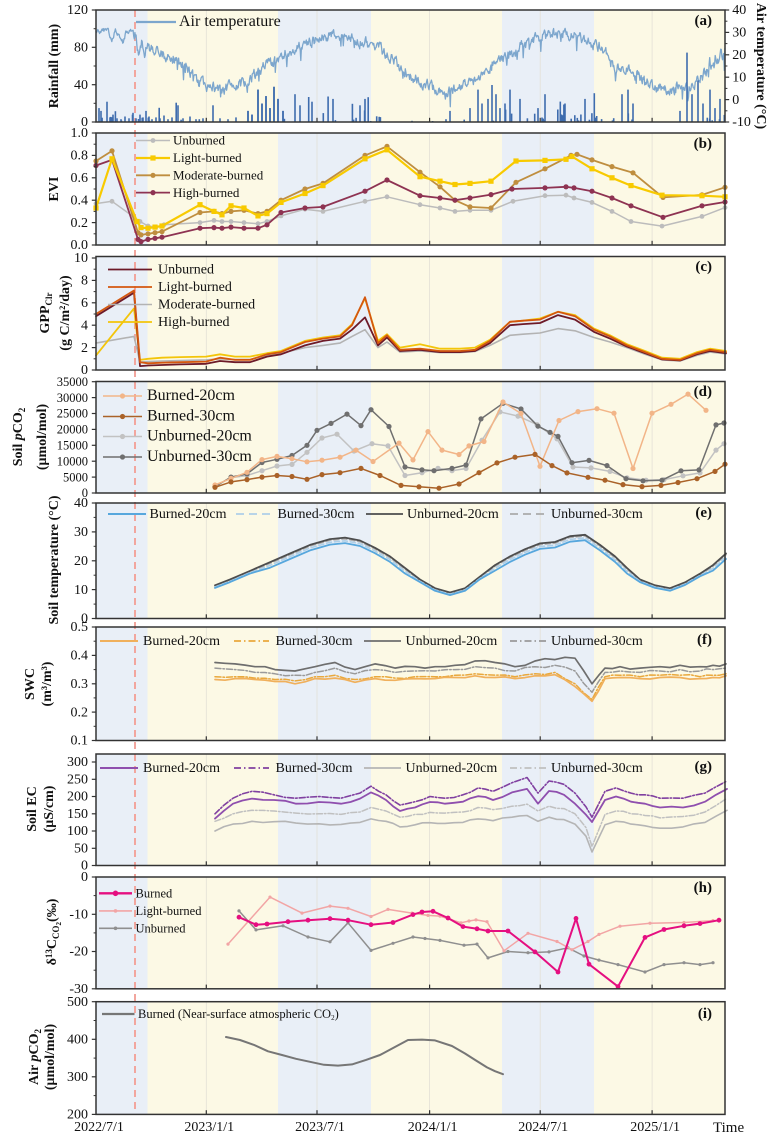 The width and height of the screenshot is (777, 1143). I want to click on svg-text: Air pCO2, so click(35, 1057).